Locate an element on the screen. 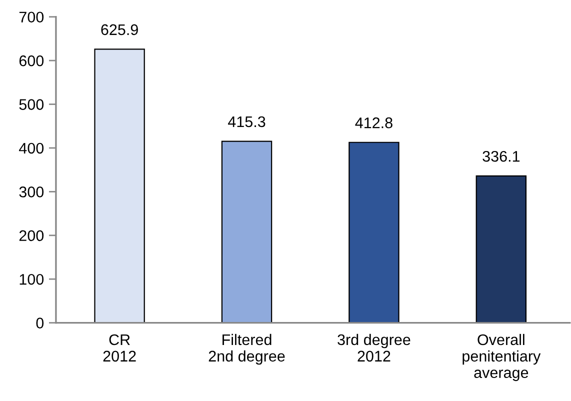 Image resolution: width=571 pixels, height=401 pixels. y-tick-label: 0 is located at coordinates (40, 323).